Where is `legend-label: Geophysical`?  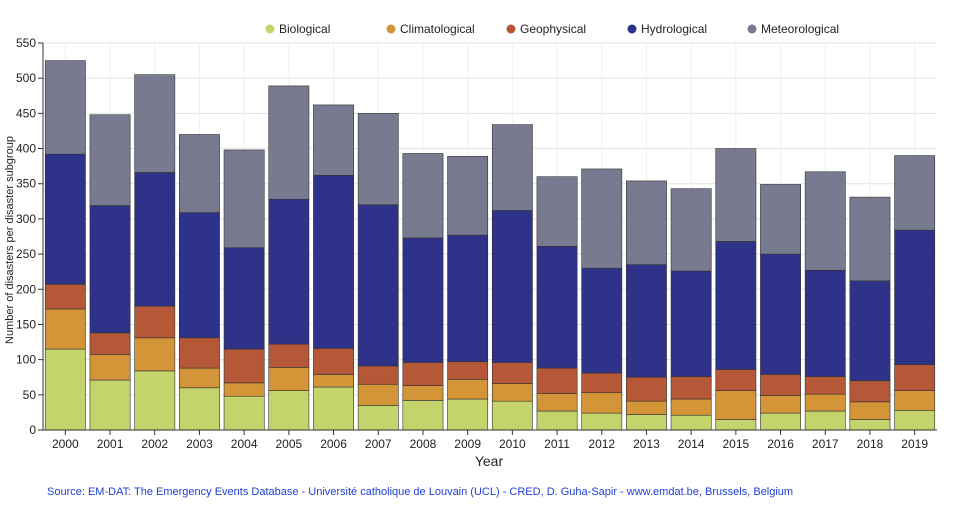
legend-label: Geophysical is located at coordinates (553, 29).